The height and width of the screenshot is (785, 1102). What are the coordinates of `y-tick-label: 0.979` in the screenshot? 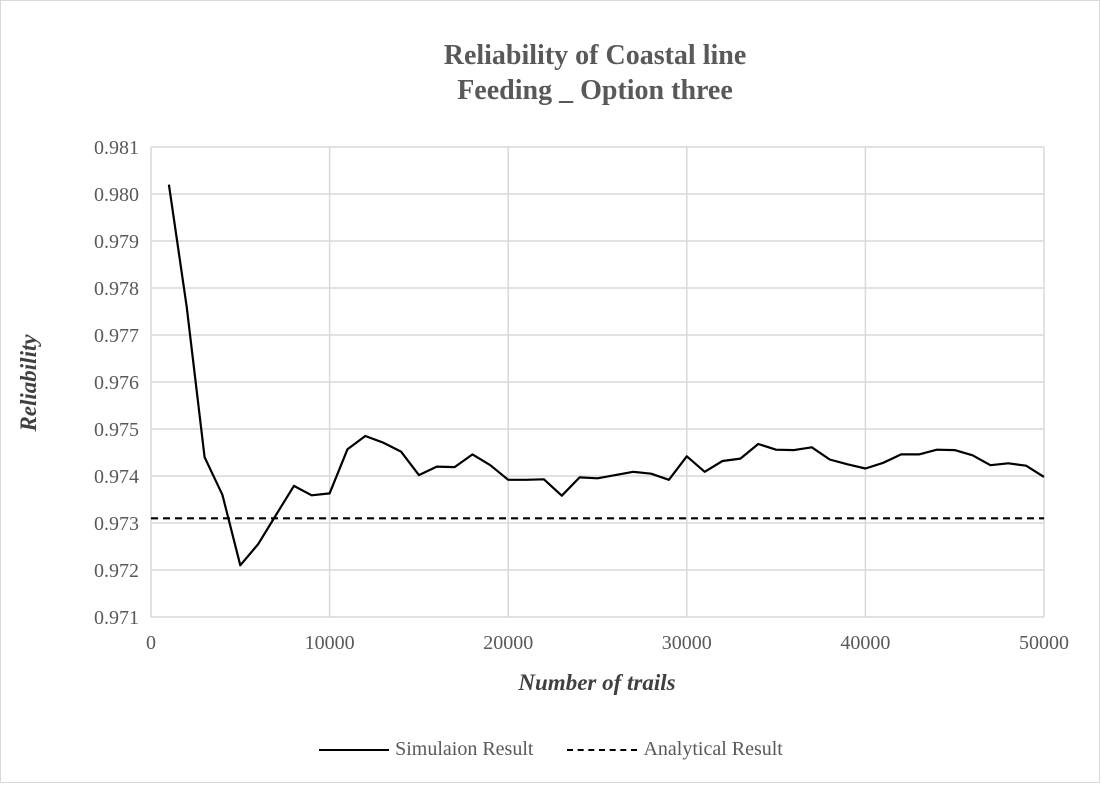 It's located at (116, 242).